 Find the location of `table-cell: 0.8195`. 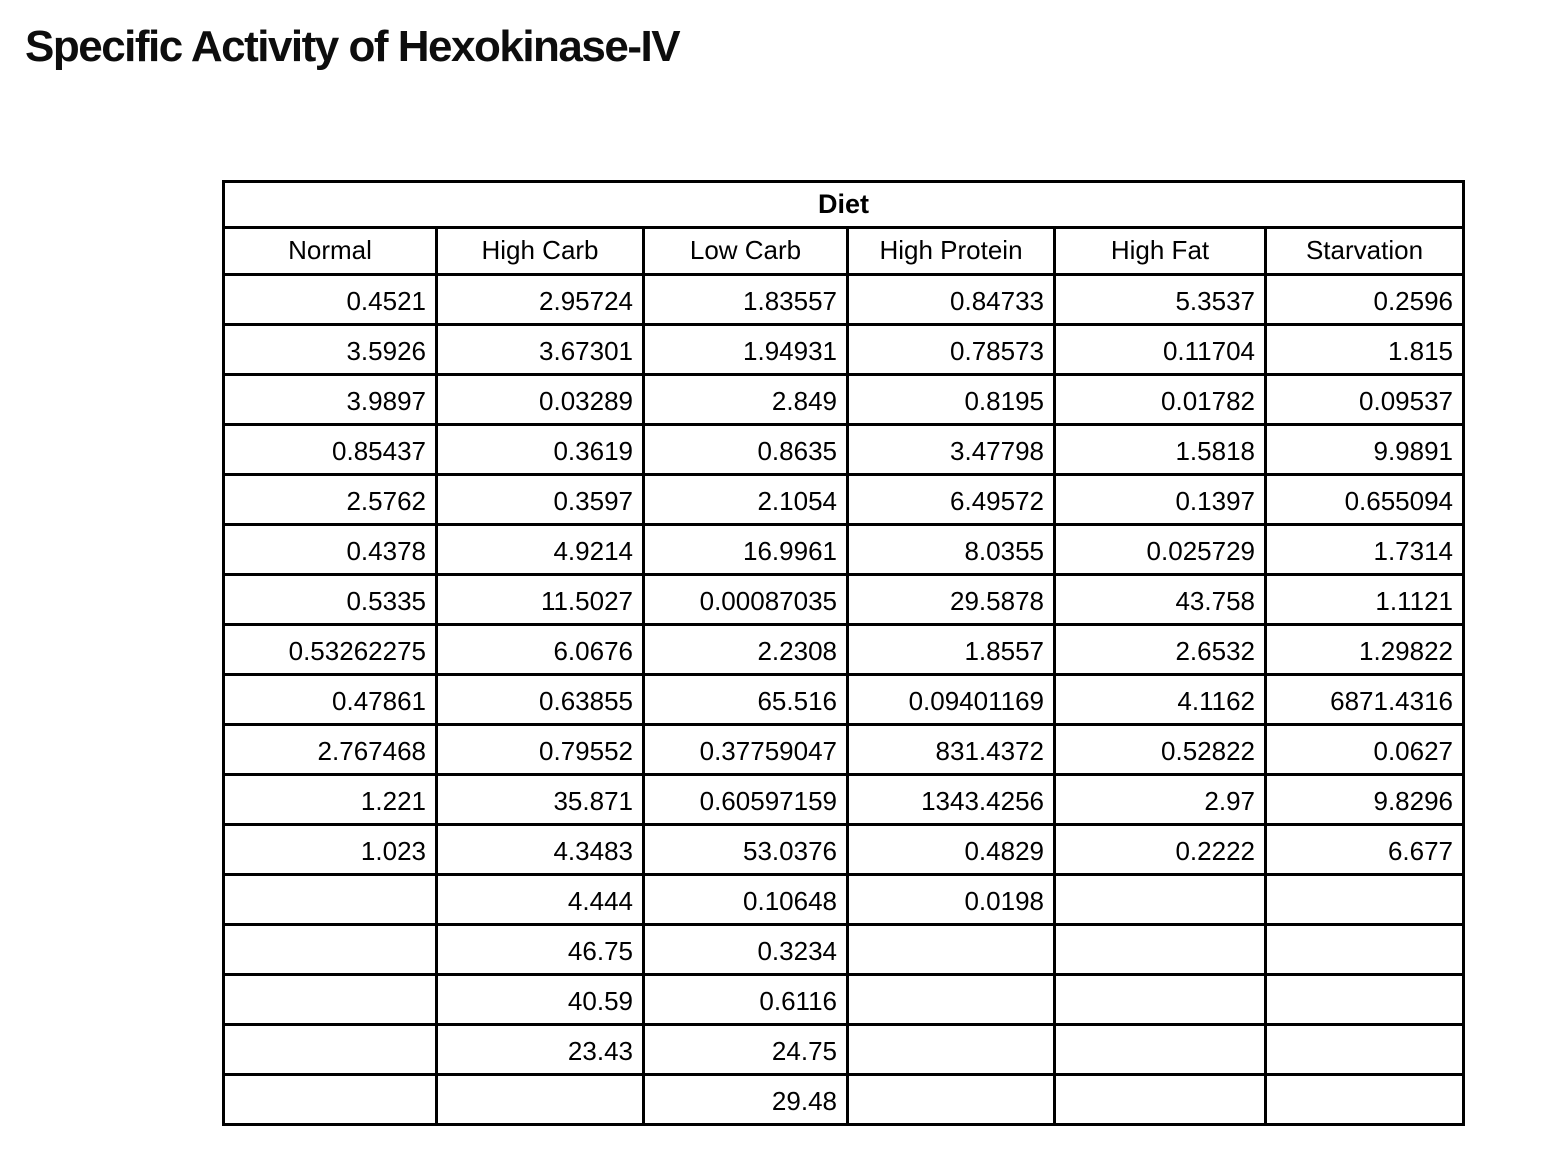

table-cell: 0.8195 is located at coordinates (951, 399).